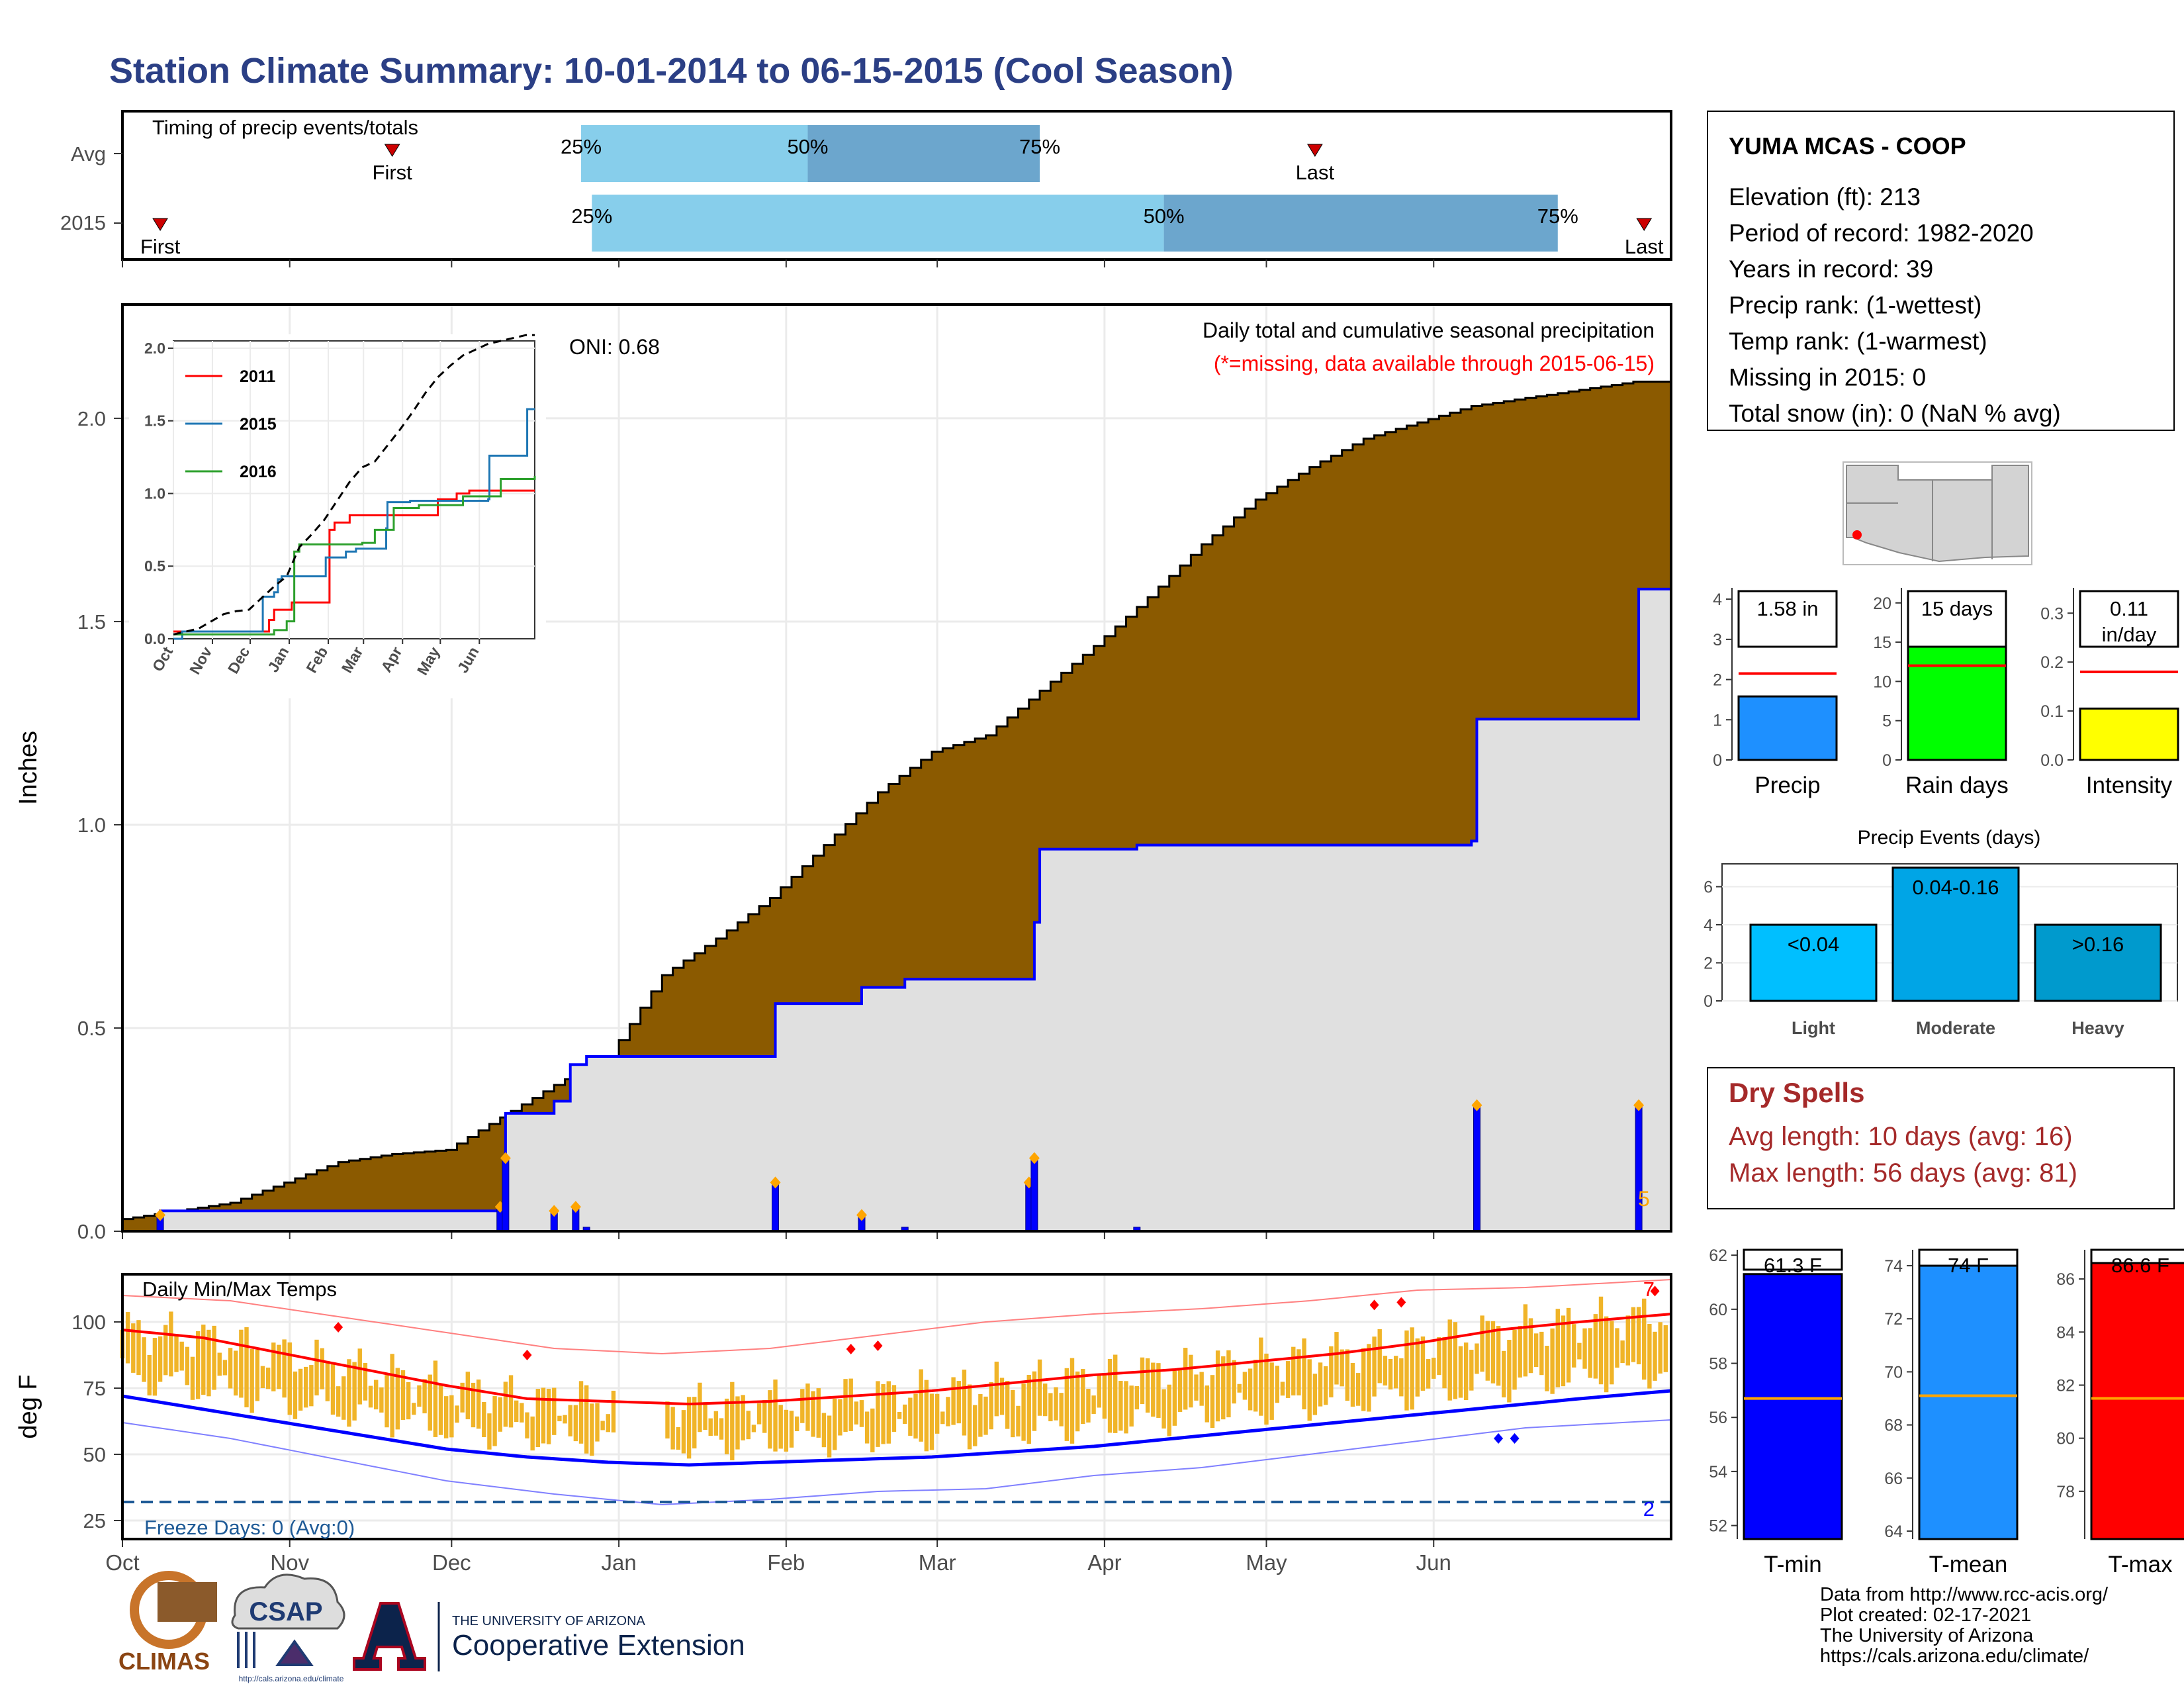  Describe the element at coordinates (28, 768) in the screenshot. I see `main-y-axis-label: Inches` at that location.